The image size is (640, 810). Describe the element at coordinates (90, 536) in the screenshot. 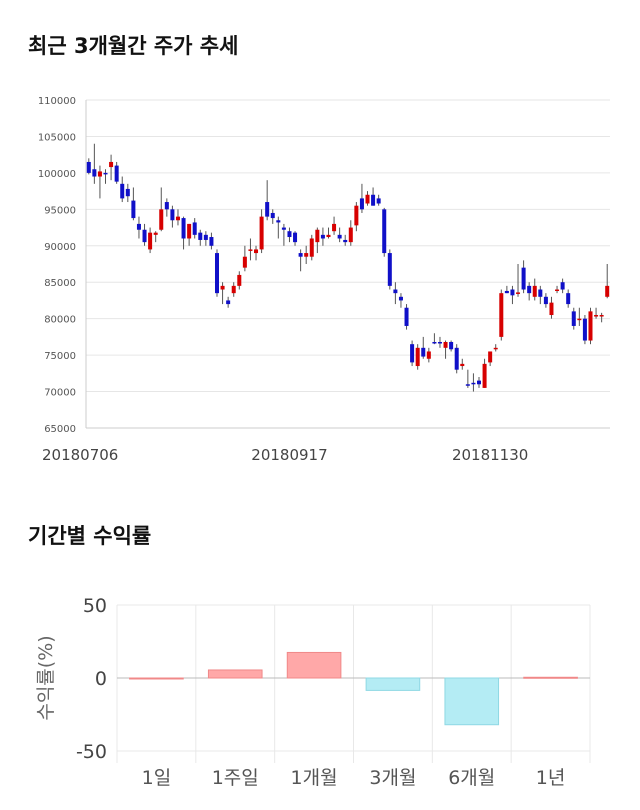

I see `returns-chart-title: 기간별 수익률` at that location.